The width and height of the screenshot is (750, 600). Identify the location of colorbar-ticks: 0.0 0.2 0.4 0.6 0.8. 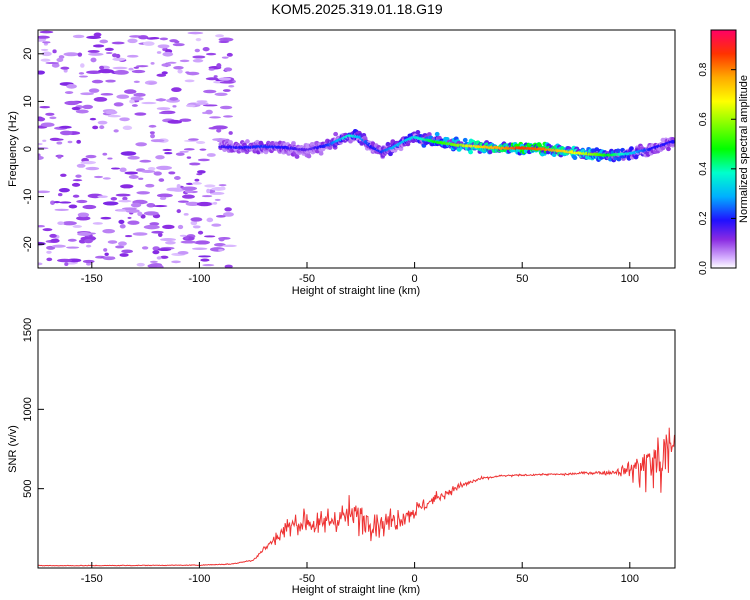
(717, 168).